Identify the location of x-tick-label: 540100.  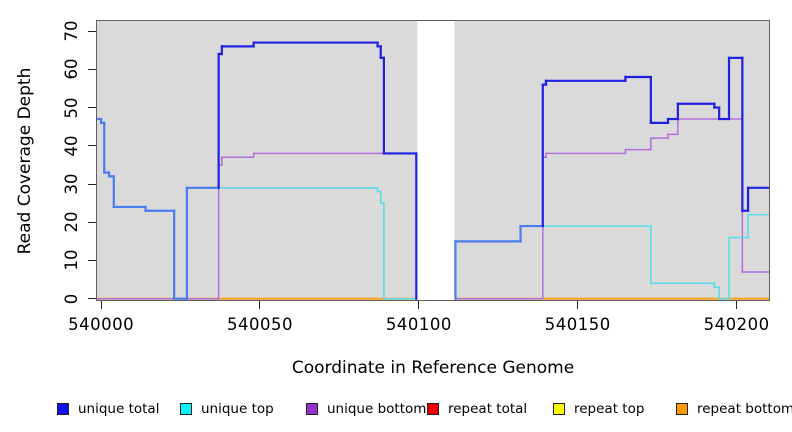
(418, 324).